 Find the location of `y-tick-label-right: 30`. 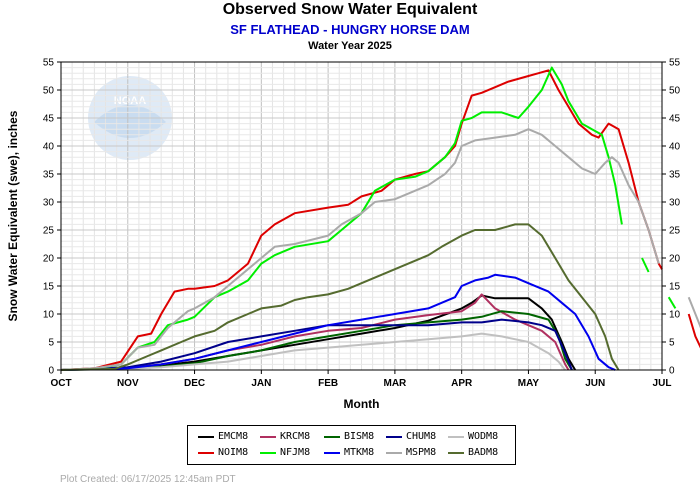

y-tick-label-right: 30 is located at coordinates (675, 203).